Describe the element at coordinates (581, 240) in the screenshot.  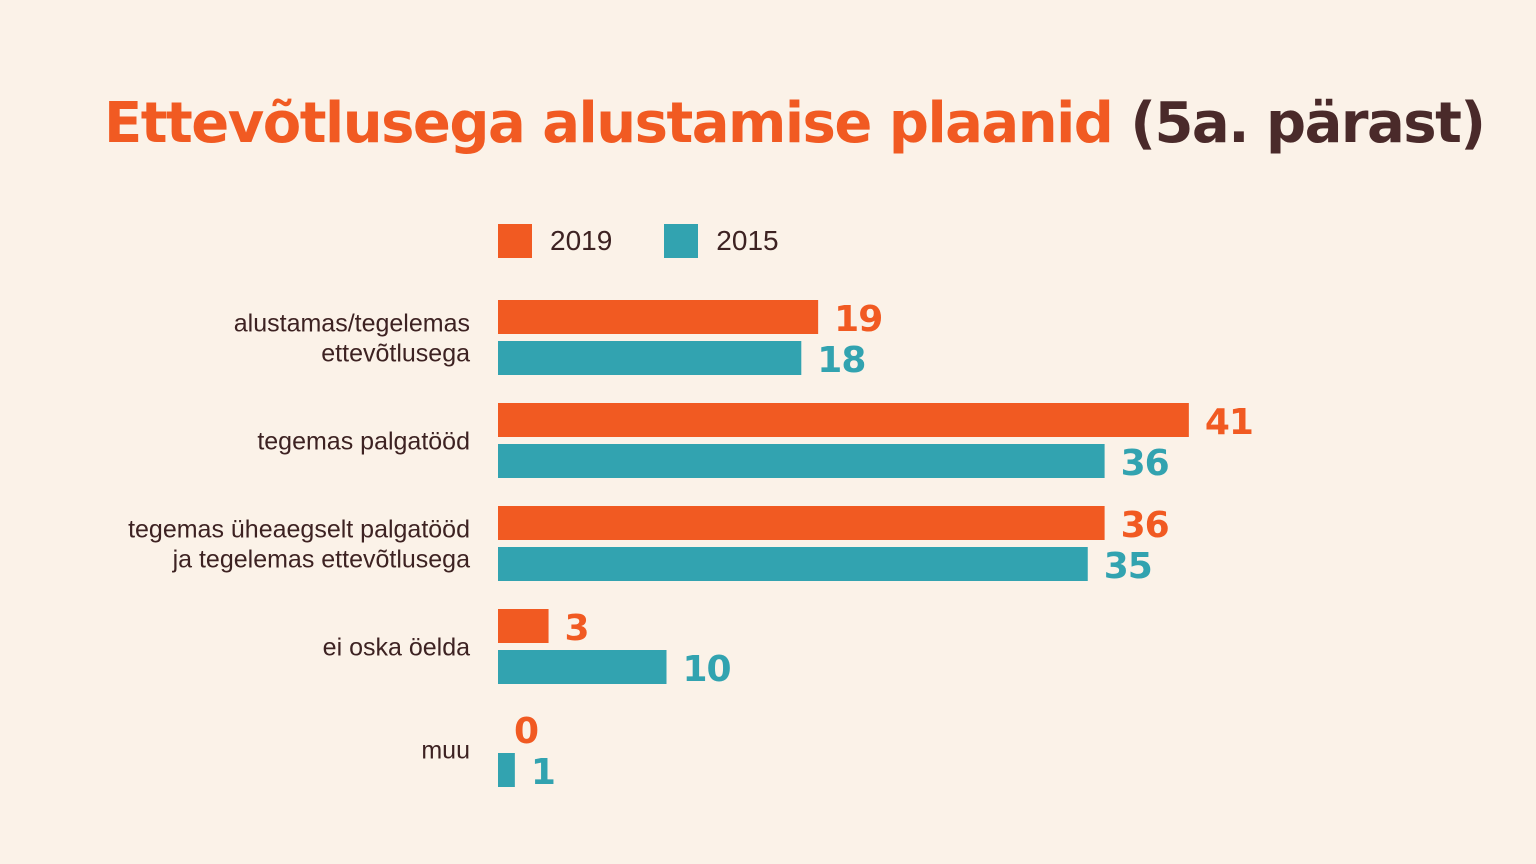
I see `legend-label-2019: 2019` at that location.